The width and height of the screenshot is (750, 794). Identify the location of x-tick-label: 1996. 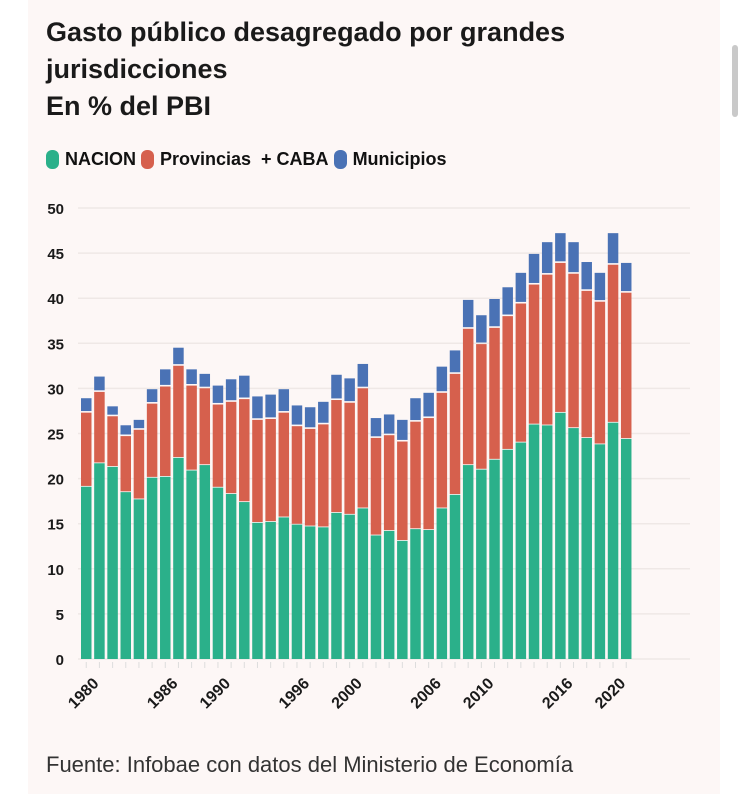
(294, 693).